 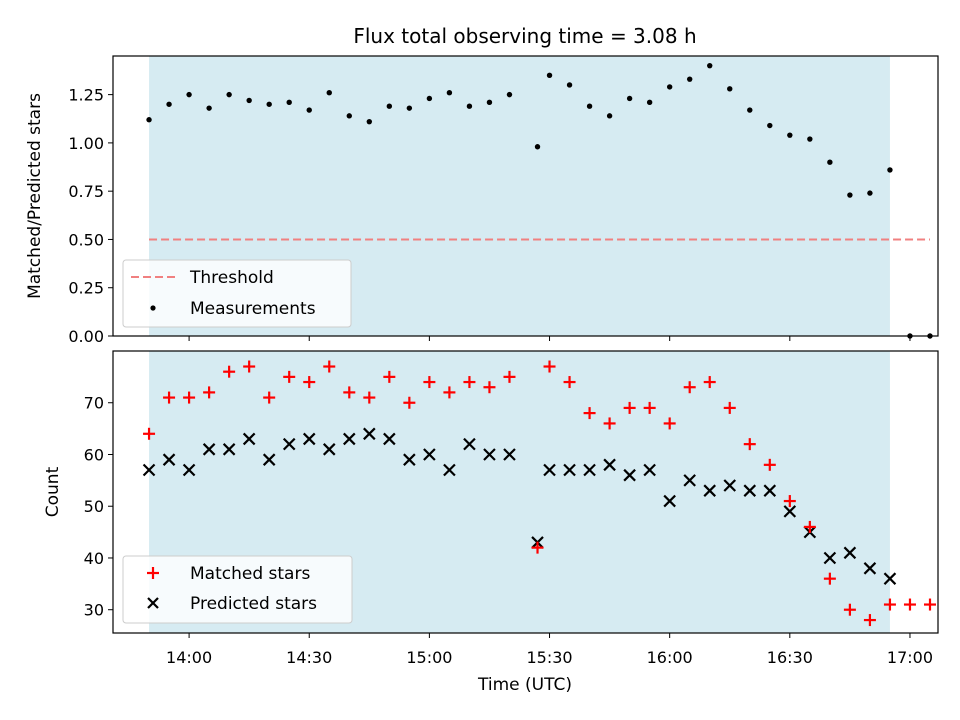 What do you see at coordinates (94, 506) in the screenshot?
I see `y-tick-label: 50` at bounding box center [94, 506].